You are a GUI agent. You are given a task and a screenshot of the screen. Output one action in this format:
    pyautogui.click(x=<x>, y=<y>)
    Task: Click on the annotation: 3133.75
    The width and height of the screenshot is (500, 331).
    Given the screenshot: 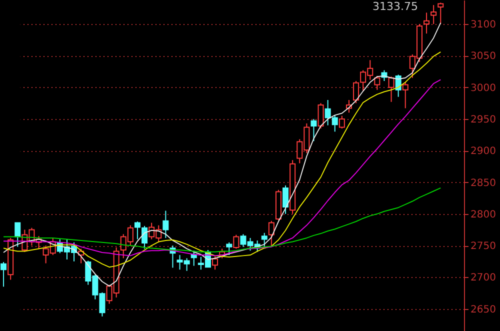 What is the action you would take?
    pyautogui.click(x=395, y=6)
    